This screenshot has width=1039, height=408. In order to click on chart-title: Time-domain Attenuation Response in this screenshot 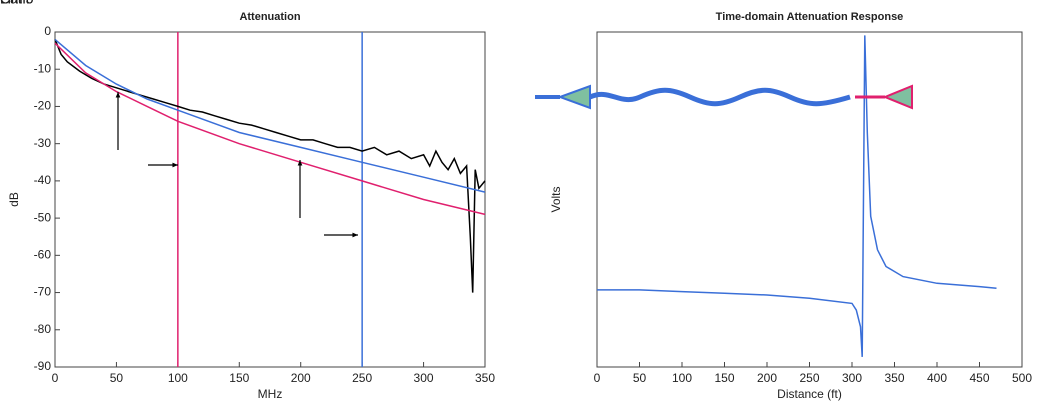, I will do `click(810, 17)`.